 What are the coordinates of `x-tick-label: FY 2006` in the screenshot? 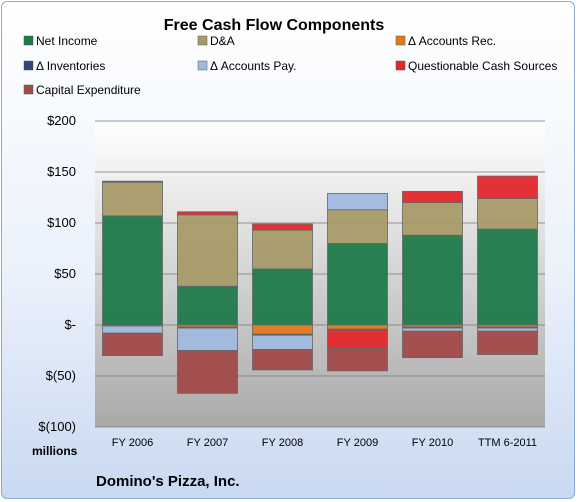 It's located at (132, 443).